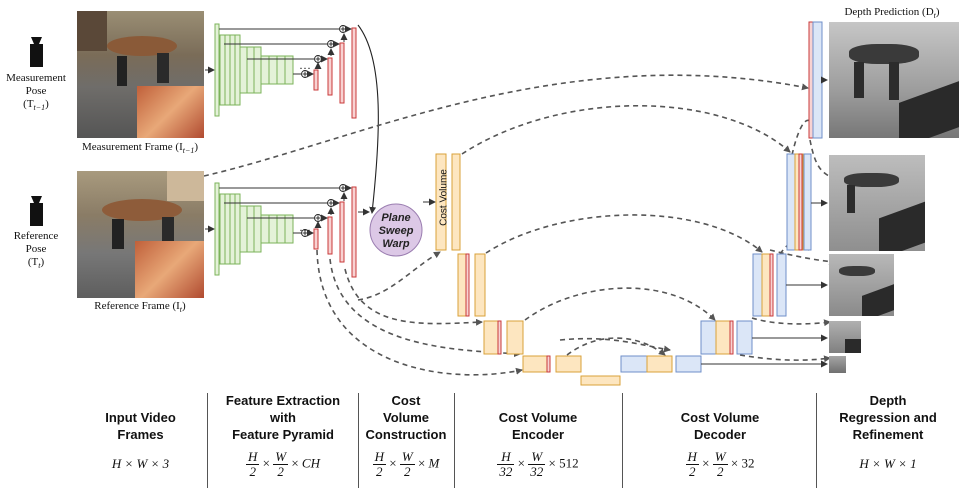  What do you see at coordinates (892, 13) in the screenshot?
I see `depth-prediction-label: Depth Prediction (Dt)` at bounding box center [892, 13].